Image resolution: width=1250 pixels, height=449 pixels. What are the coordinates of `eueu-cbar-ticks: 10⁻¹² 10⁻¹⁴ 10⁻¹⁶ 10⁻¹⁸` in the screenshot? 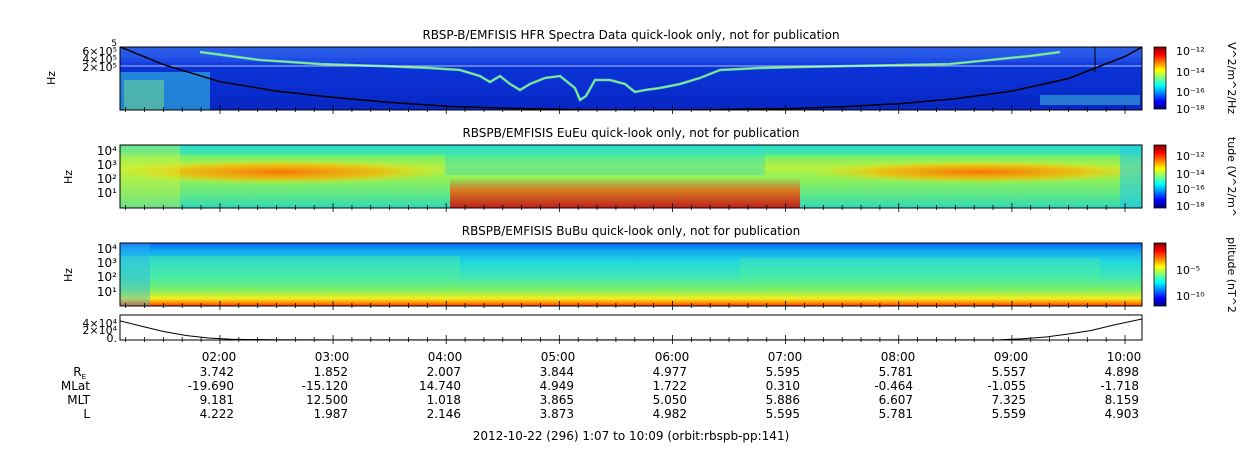 It's located at (1190, 181).